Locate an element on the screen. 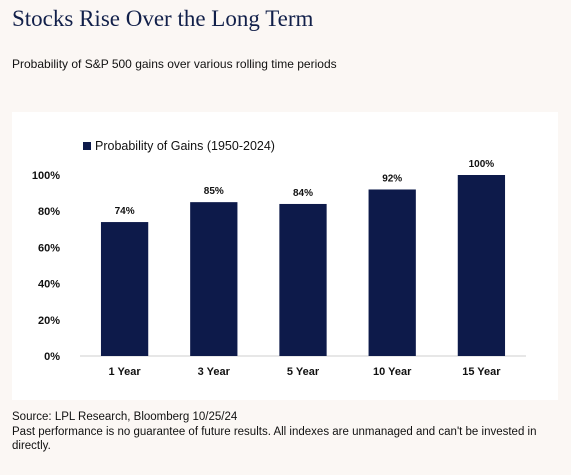 This screenshot has height=475, width=571. x-tick-label: 10 Year is located at coordinates (392, 372).